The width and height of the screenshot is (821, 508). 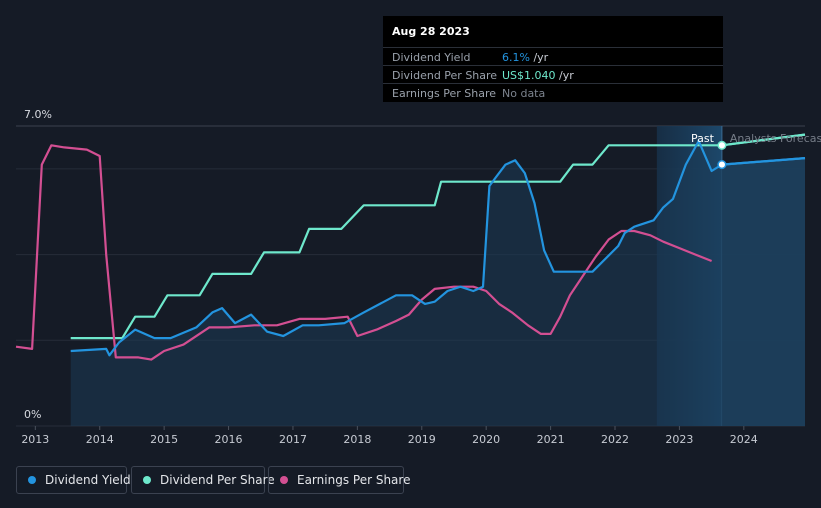 I want to click on forecast-region-label: Analysts Forecasts, so click(x=775, y=138).